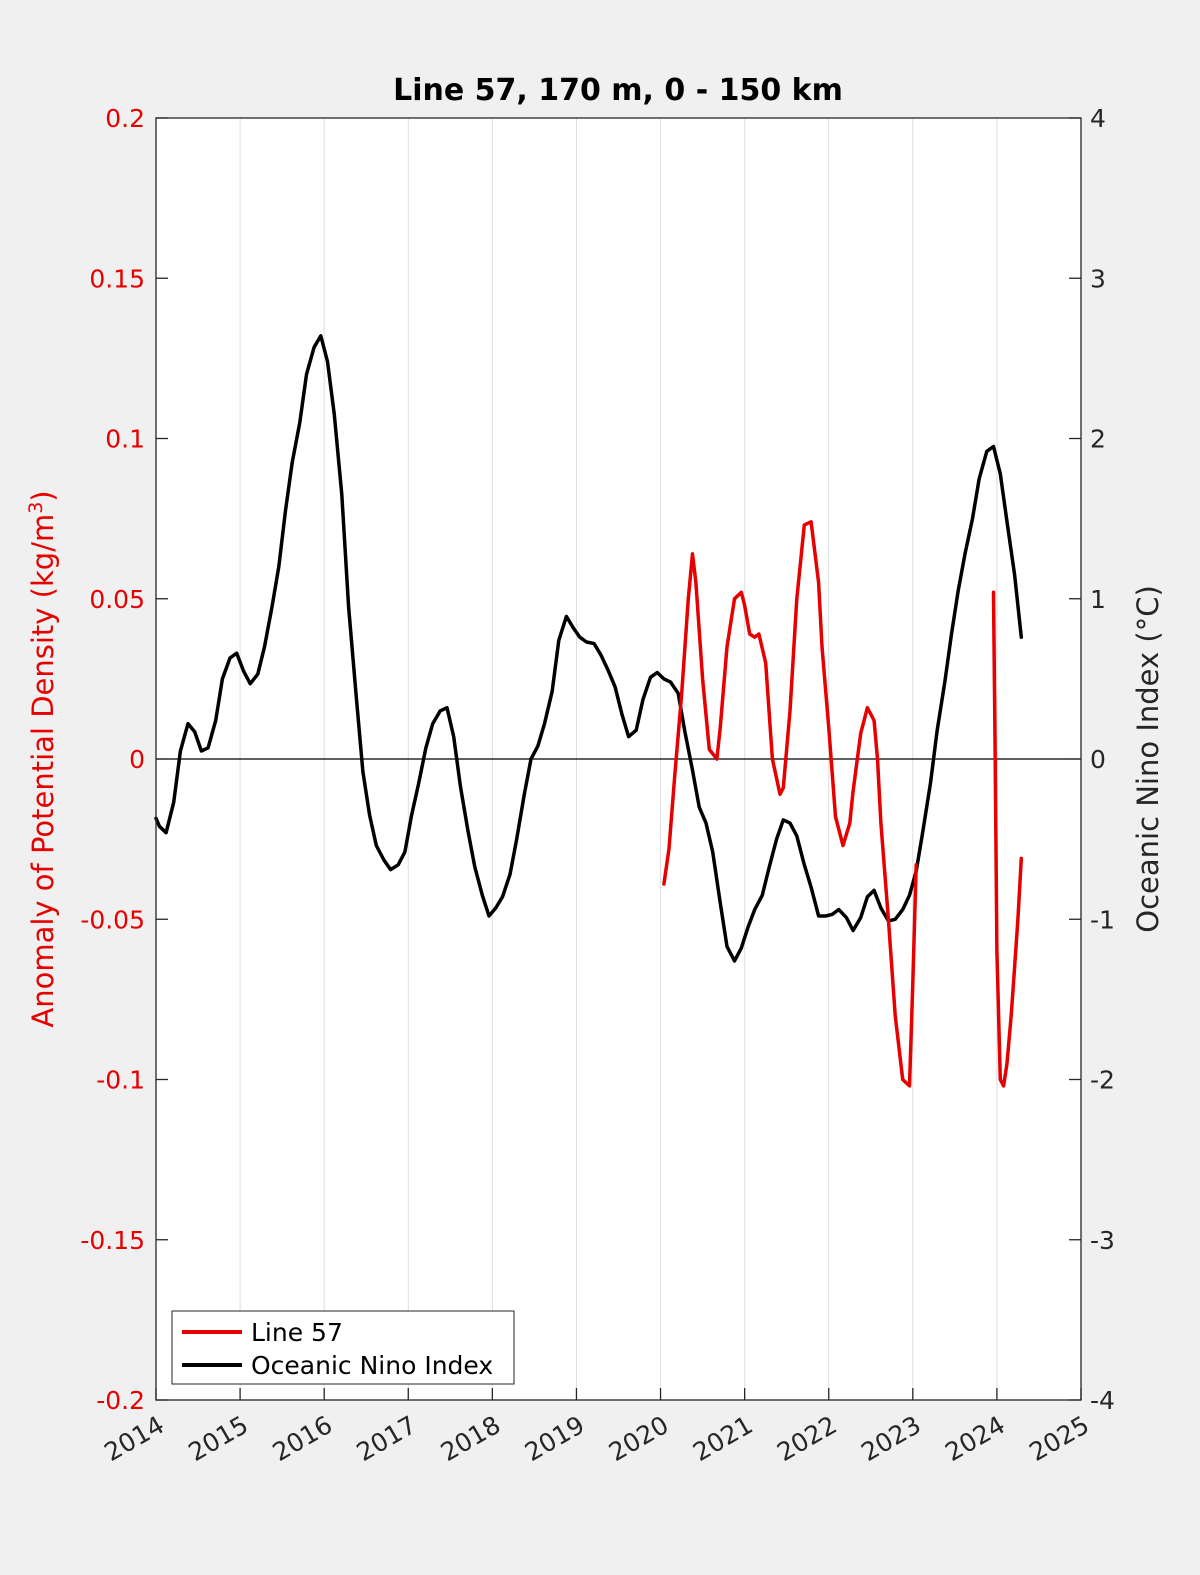 This screenshot has height=1575, width=1200. Describe the element at coordinates (1148, 759) in the screenshot. I see `y-axis-right-label: Oceanic Nino Index (°C)` at that location.